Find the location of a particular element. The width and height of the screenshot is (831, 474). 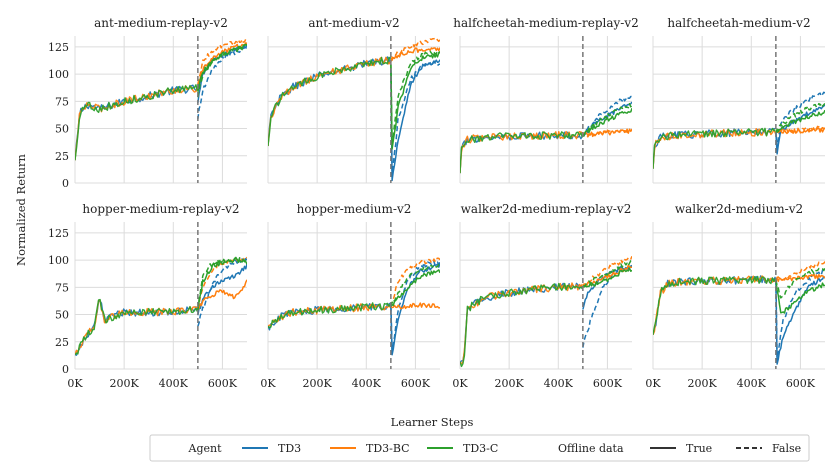

subplot-7: walker2d-medium-v2 0K 200K 400K 600K is located at coordinates (735, 296).